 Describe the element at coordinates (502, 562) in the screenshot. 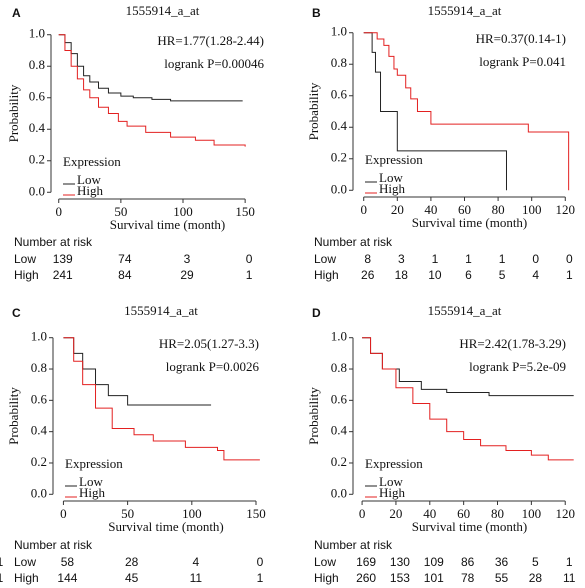

I see `risk-value: 36` at that location.